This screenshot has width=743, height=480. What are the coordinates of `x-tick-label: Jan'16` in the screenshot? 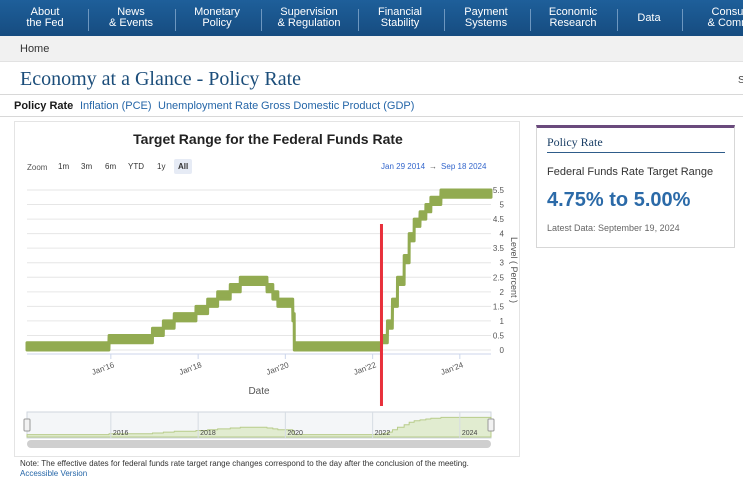 It's located at (104, 368).